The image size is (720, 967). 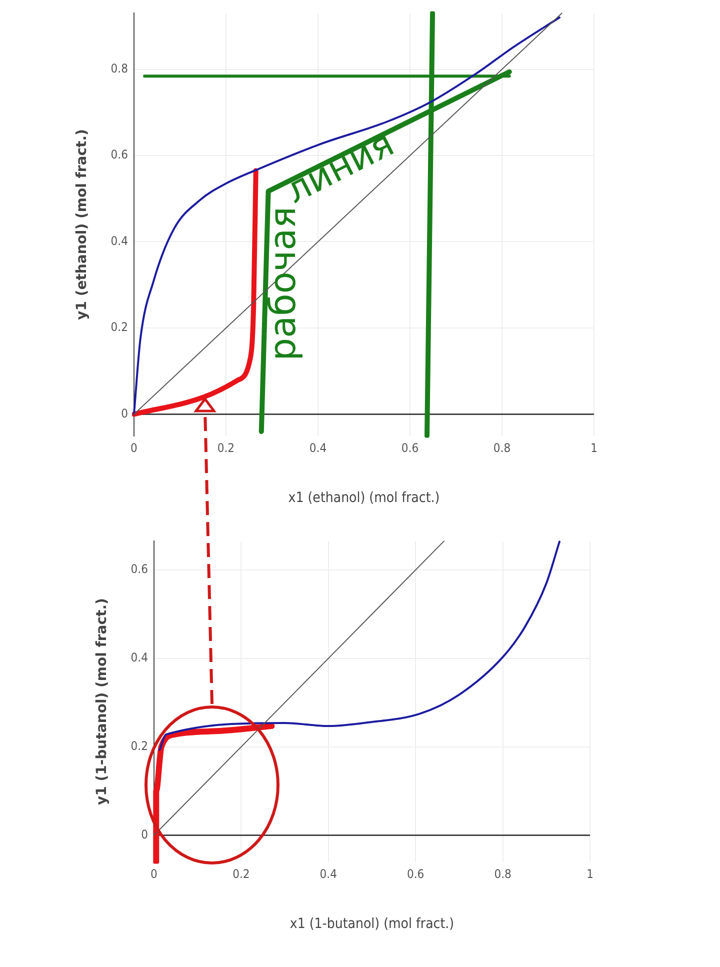 I want to click on line-series, so click(x=359, y=645).